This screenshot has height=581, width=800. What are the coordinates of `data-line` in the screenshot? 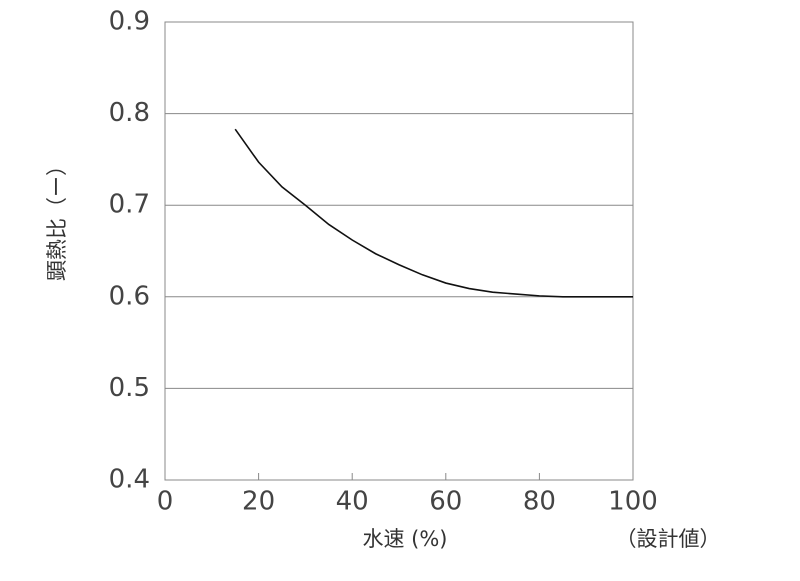 It's located at (433, 213).